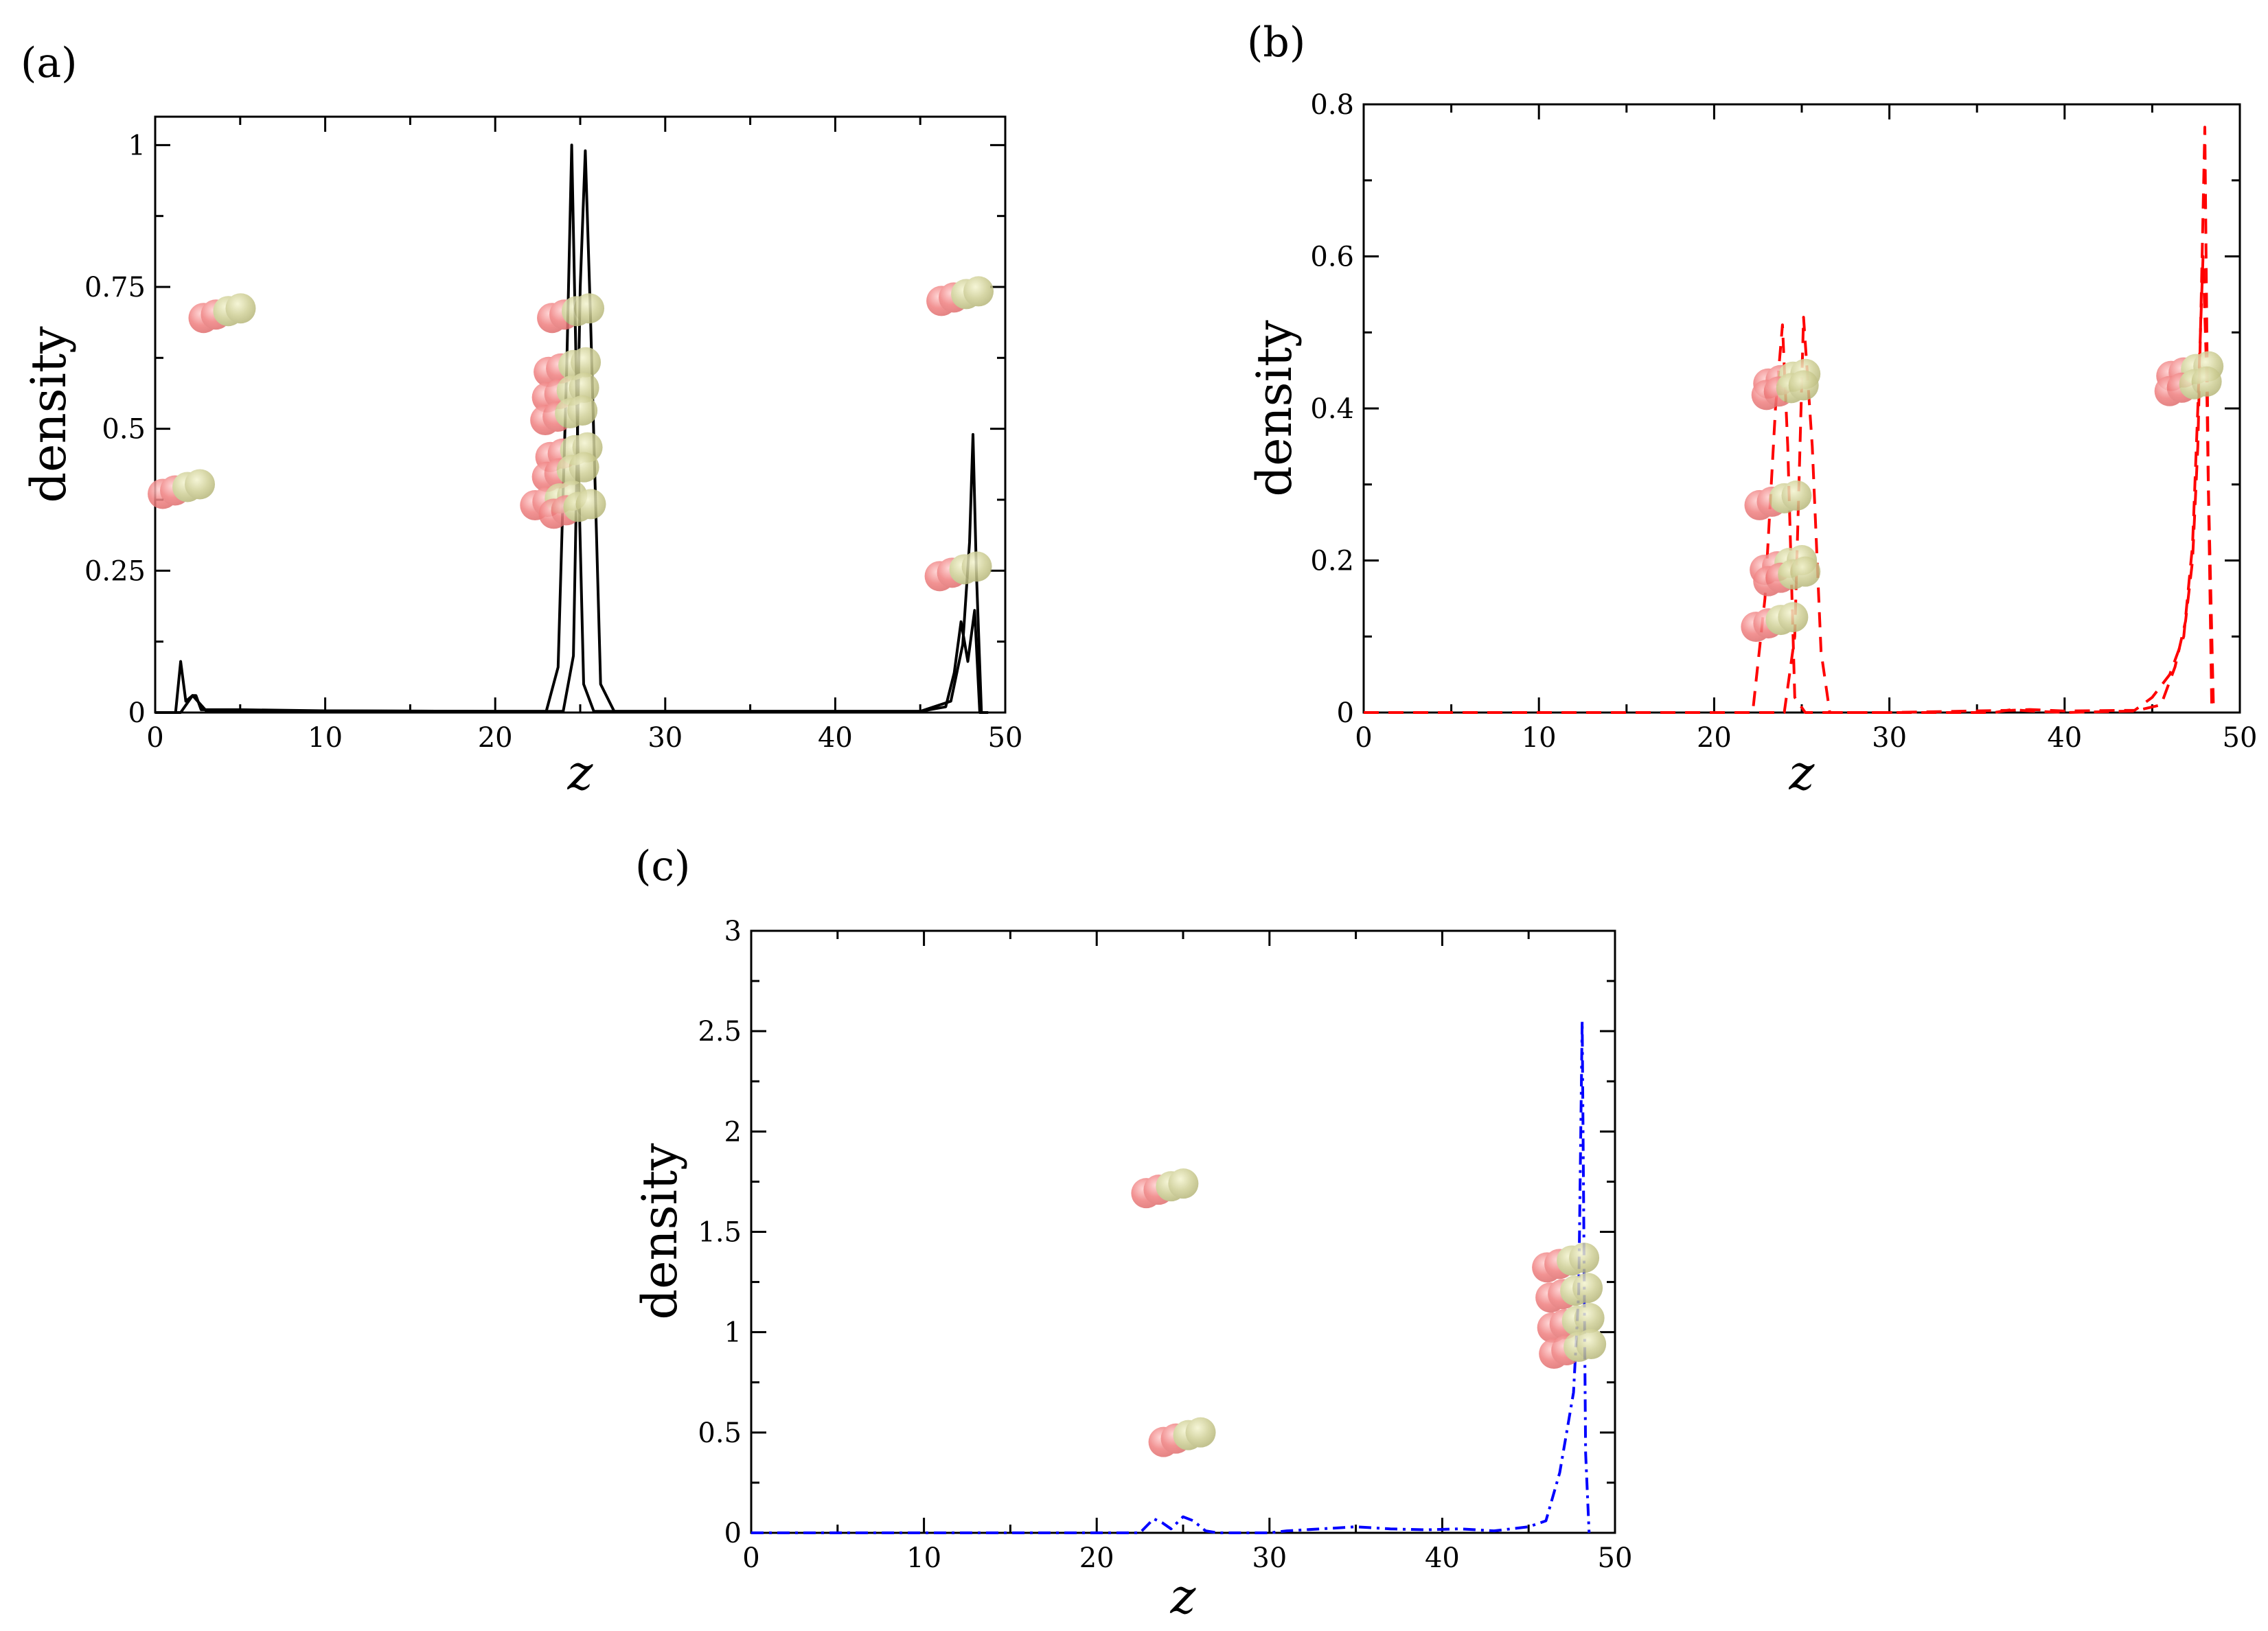 The image size is (2268, 1631). I want to click on panel-b-molecules, so click(1983, 497).